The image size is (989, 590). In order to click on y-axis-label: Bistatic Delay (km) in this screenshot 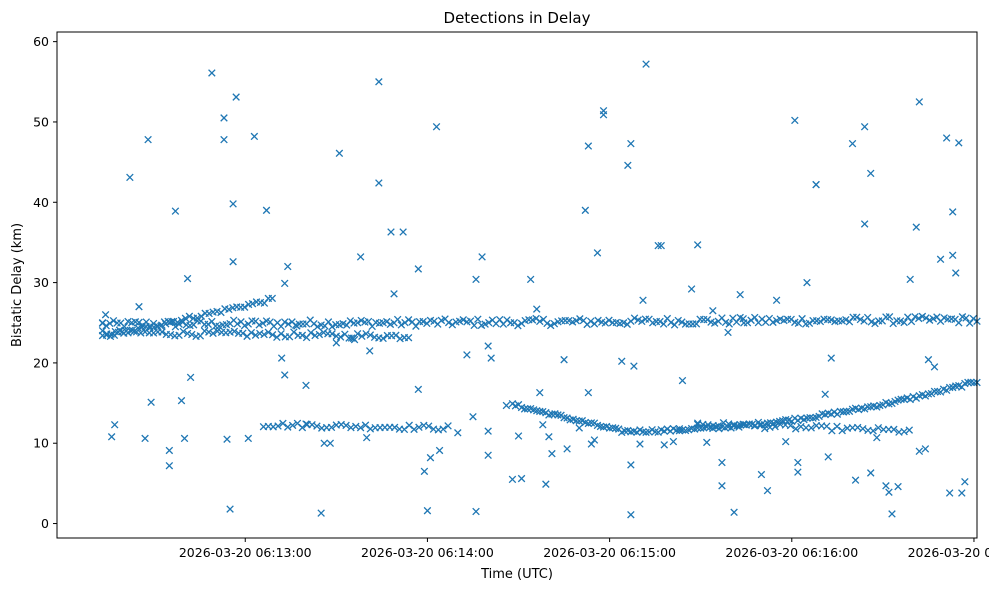, I will do `click(17, 285)`.